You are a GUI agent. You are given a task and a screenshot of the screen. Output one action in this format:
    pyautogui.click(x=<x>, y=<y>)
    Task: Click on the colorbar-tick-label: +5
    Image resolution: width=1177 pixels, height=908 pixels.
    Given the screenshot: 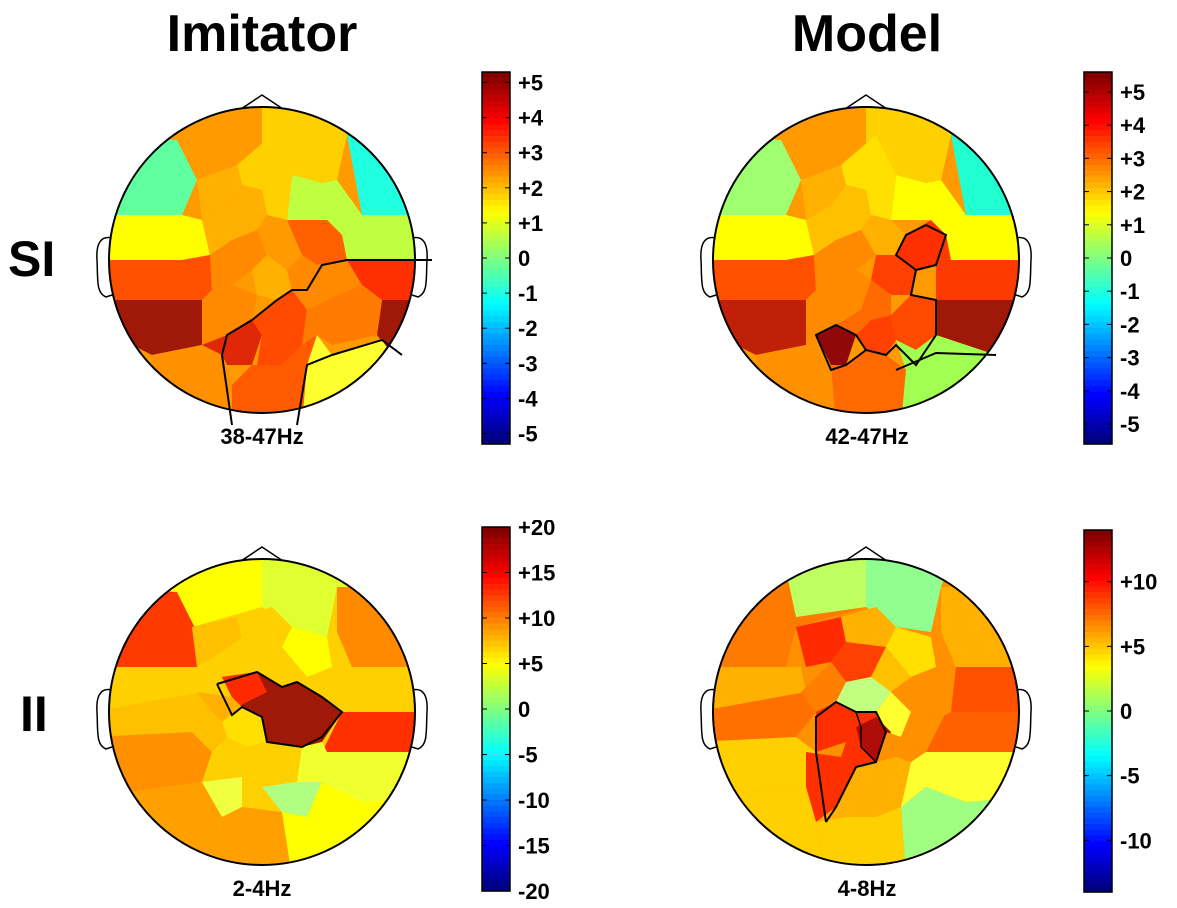 What is the action you would take?
    pyautogui.click(x=530, y=83)
    